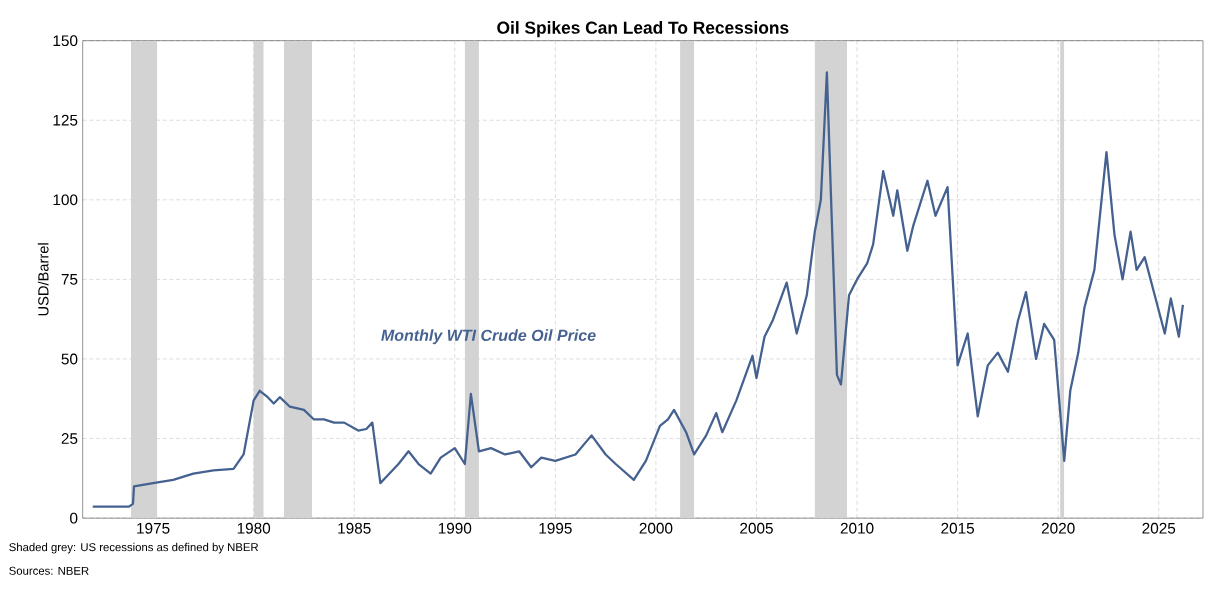 The image size is (1211, 616). I want to click on y-tick-label: 0, so click(74, 518).